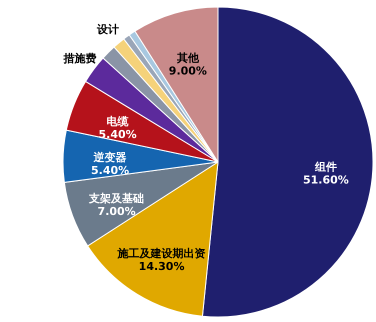  I want to click on slice-label: 其他, so click(188, 57).